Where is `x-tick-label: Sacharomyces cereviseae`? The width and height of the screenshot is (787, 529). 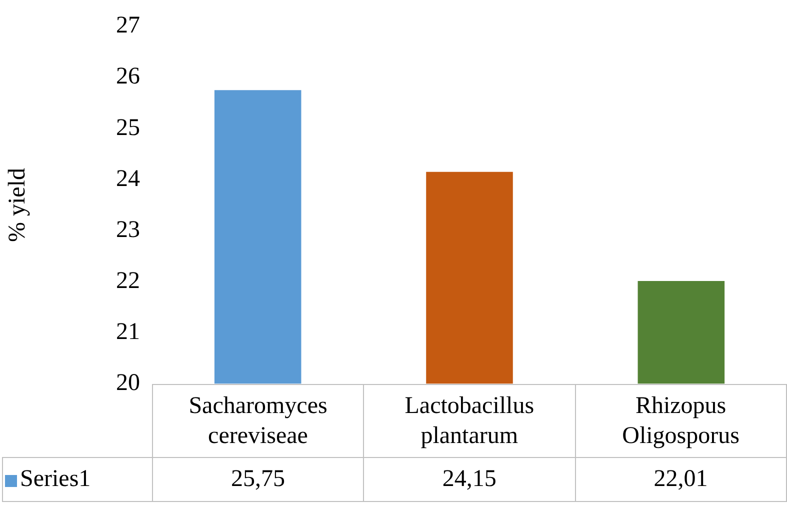
x-tick-label: Sacharomyces cereviseae is located at coordinates (258, 421).